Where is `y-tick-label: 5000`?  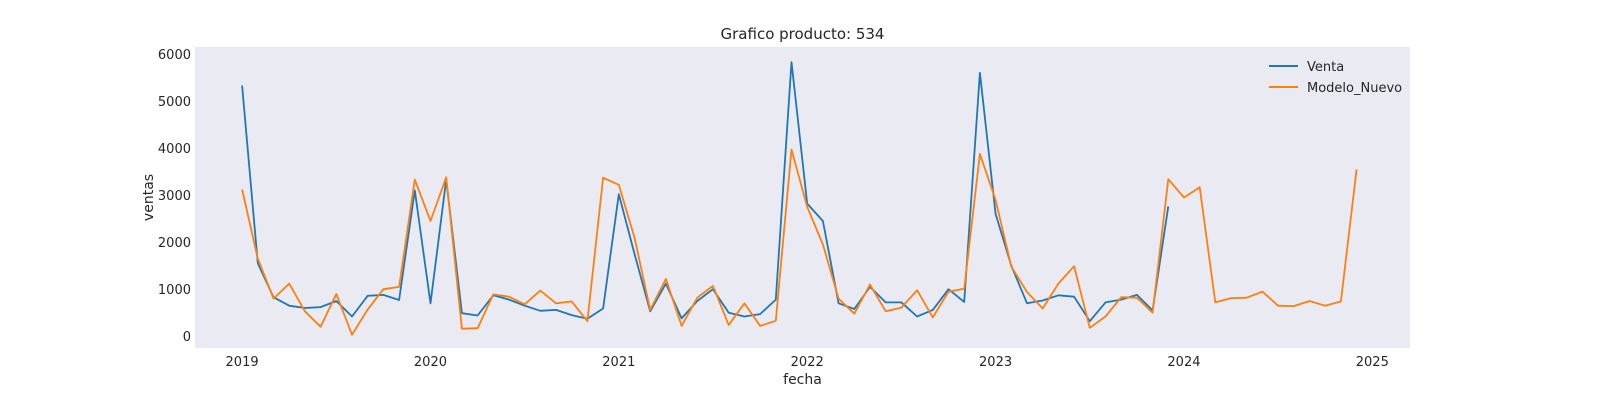
y-tick-label: 5000 is located at coordinates (174, 102).